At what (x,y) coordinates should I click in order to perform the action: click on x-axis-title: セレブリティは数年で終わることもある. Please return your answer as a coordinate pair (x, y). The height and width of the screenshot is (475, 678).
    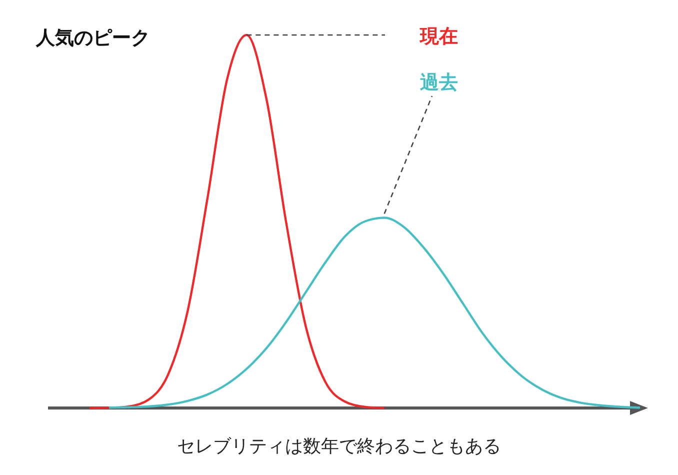
    Looking at the image, I should click on (339, 446).